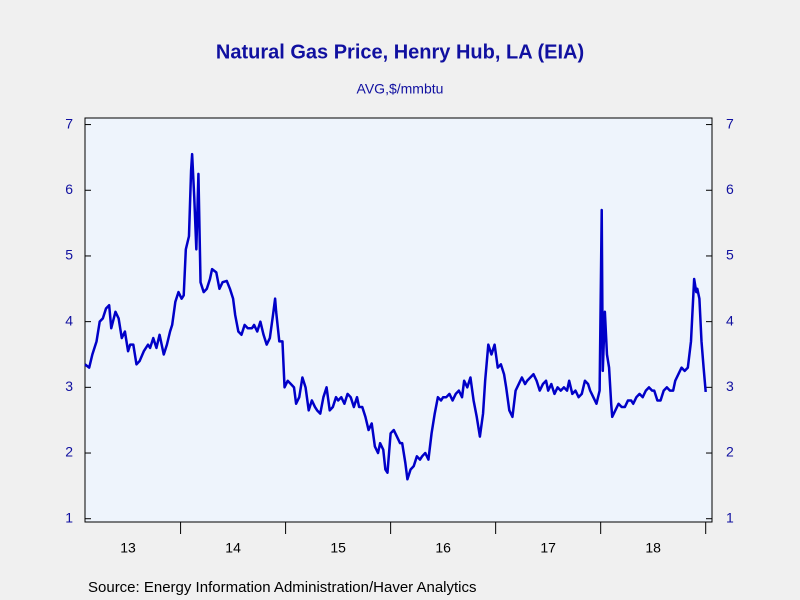 Image resolution: width=800 pixels, height=600 pixels. I want to click on y2-tick-label: 1, so click(730, 517).